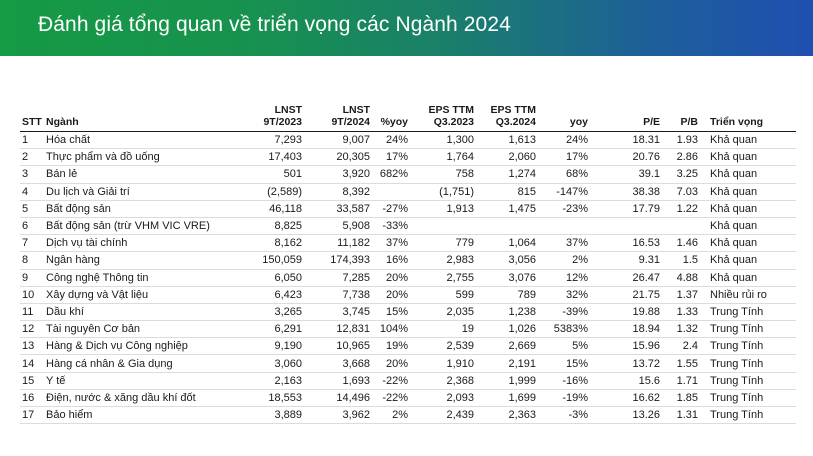 The height and width of the screenshot is (456, 813). What do you see at coordinates (391, 192) in the screenshot?
I see `cell-yoy-lnst` at bounding box center [391, 192].